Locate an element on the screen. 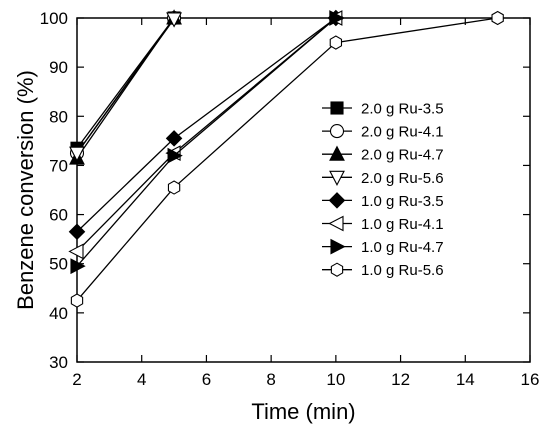 The image size is (550, 434). y-tick-label: 100 is located at coordinates (54, 18).